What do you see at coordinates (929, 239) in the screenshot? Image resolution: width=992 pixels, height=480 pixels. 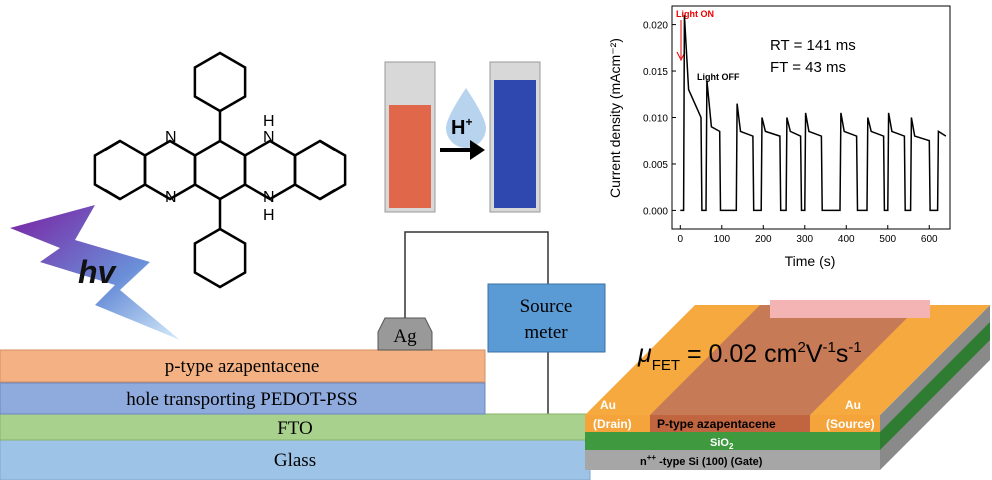 I see `x-tick-label: 600` at bounding box center [929, 239].